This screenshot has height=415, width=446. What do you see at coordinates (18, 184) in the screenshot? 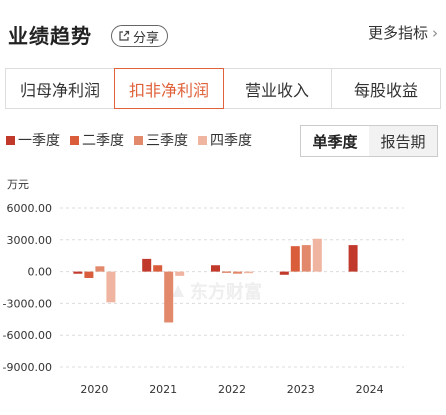
I see `unit-label: 万元` at bounding box center [18, 184].